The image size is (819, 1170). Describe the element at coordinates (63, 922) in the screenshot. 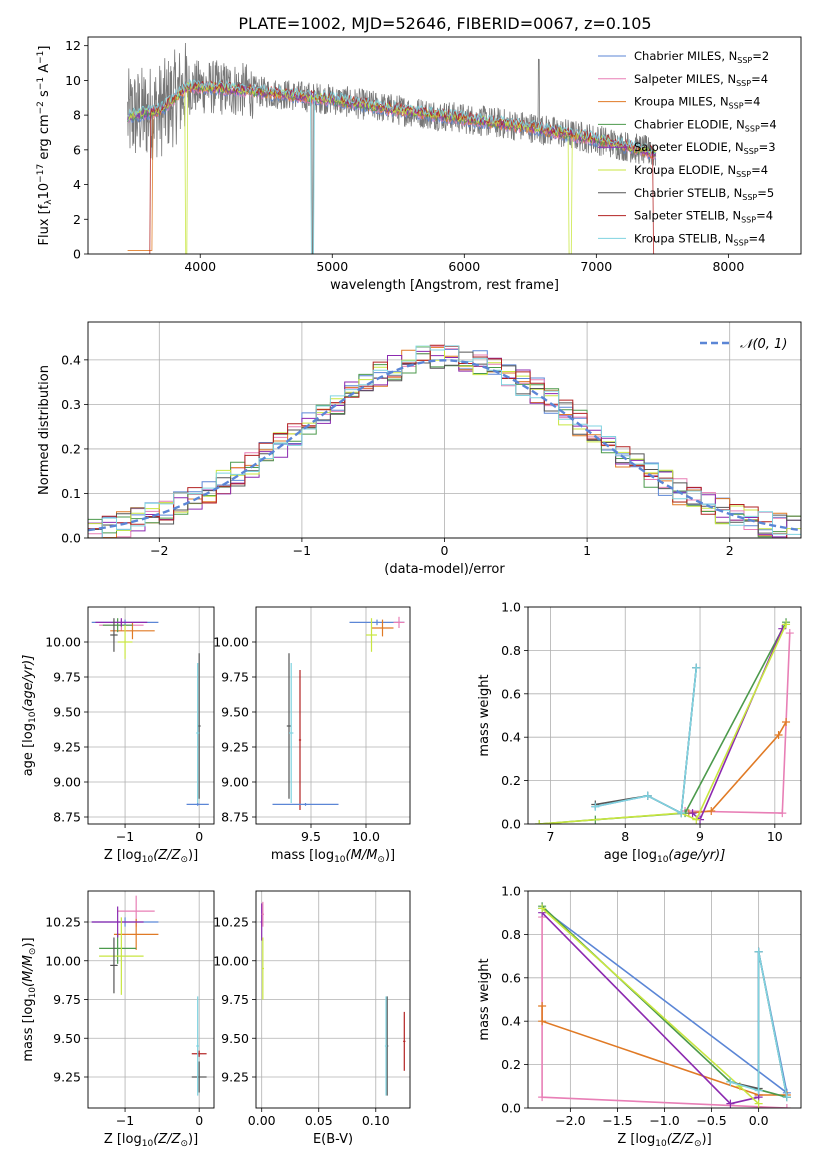

I see `y-tick-label: 10.25` at that location.